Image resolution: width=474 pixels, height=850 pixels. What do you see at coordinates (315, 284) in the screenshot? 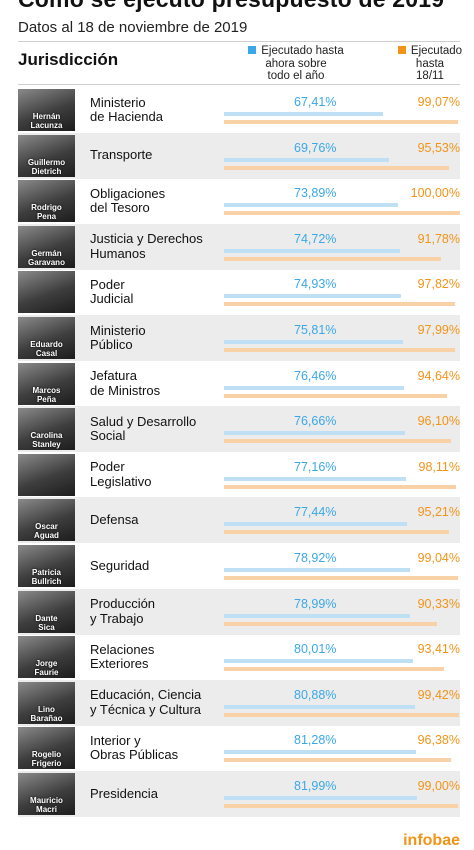
I see `data-label-executed-now: 74,93%` at bounding box center [315, 284].